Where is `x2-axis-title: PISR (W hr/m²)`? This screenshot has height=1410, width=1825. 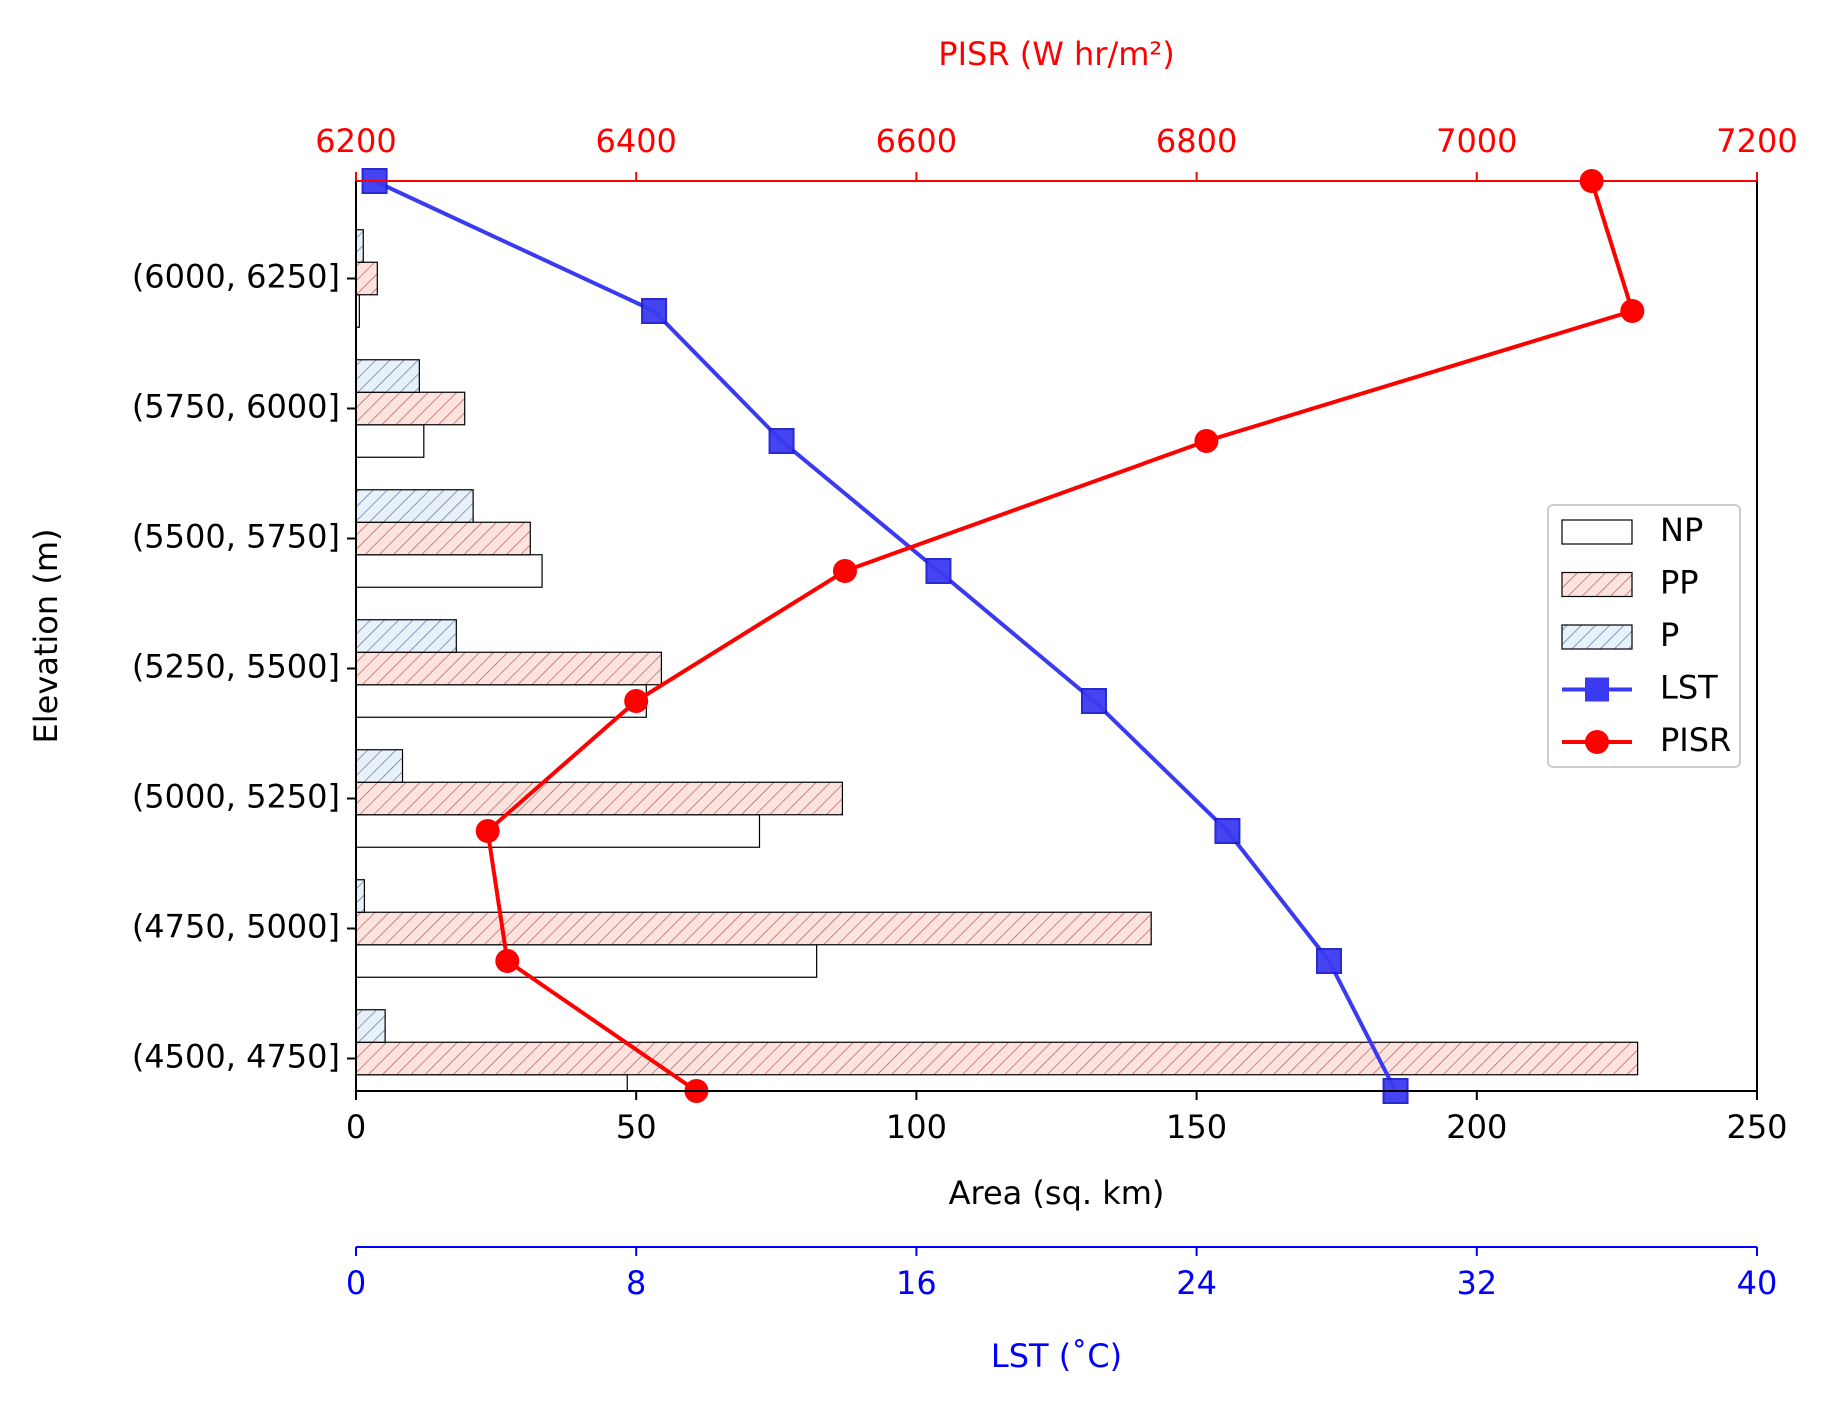 x2-axis-title: PISR (W hr/m²) is located at coordinates (1056, 54).